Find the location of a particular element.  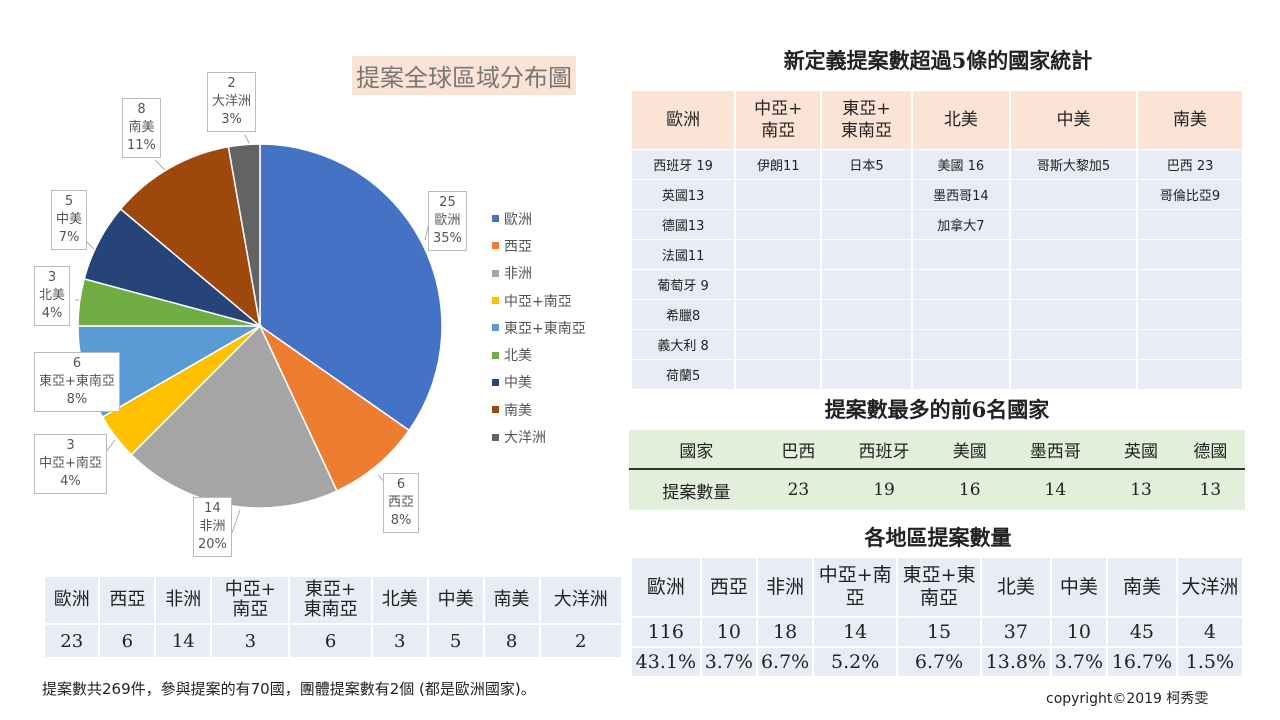

country-table-title: 新定義提案數超過5條的國家統計 is located at coordinates (938, 60).